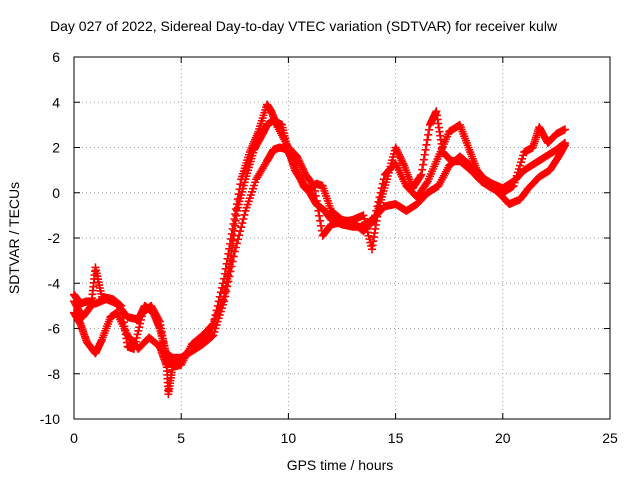  Describe the element at coordinates (396, 438) in the screenshot. I see `x-tick-label: 15` at that location.